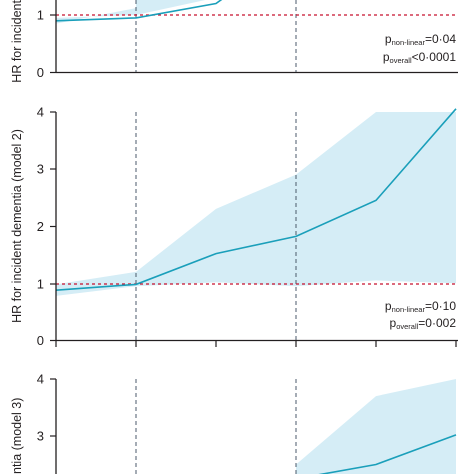 The width and height of the screenshot is (474, 474). I want to click on p3-ytick-label-3: 3, so click(40, 436).